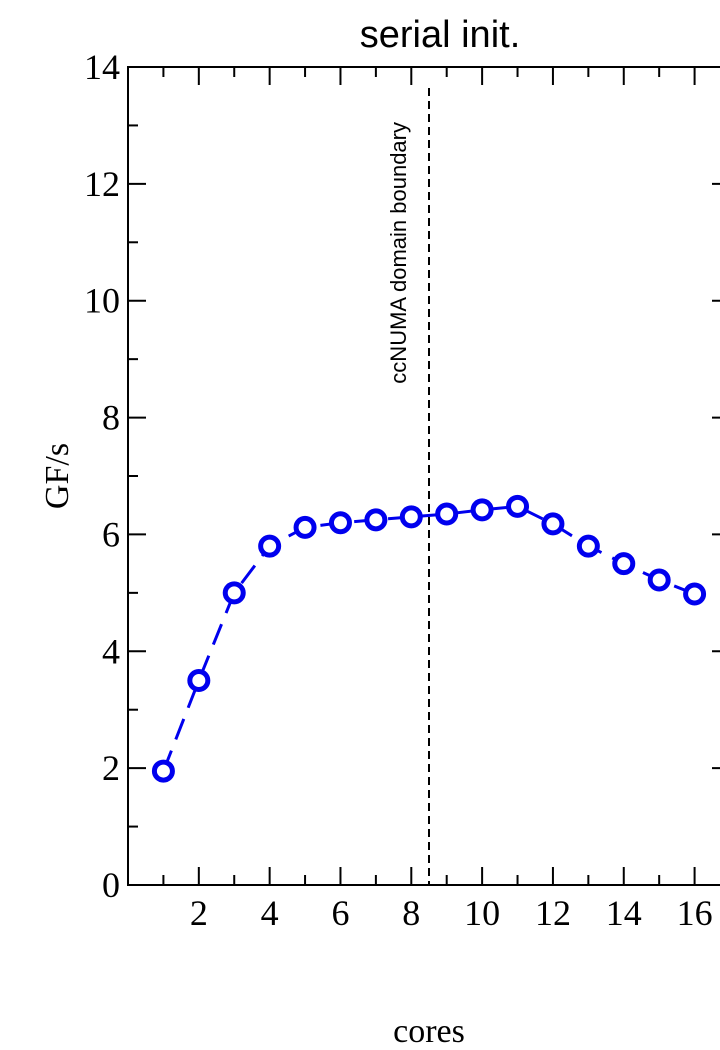 Image resolution: width=720 pixels, height=1050 pixels. What do you see at coordinates (102, 476) in the screenshot?
I see `y-tick-labels: 0 2 4 6 8 10 12 14` at bounding box center [102, 476].